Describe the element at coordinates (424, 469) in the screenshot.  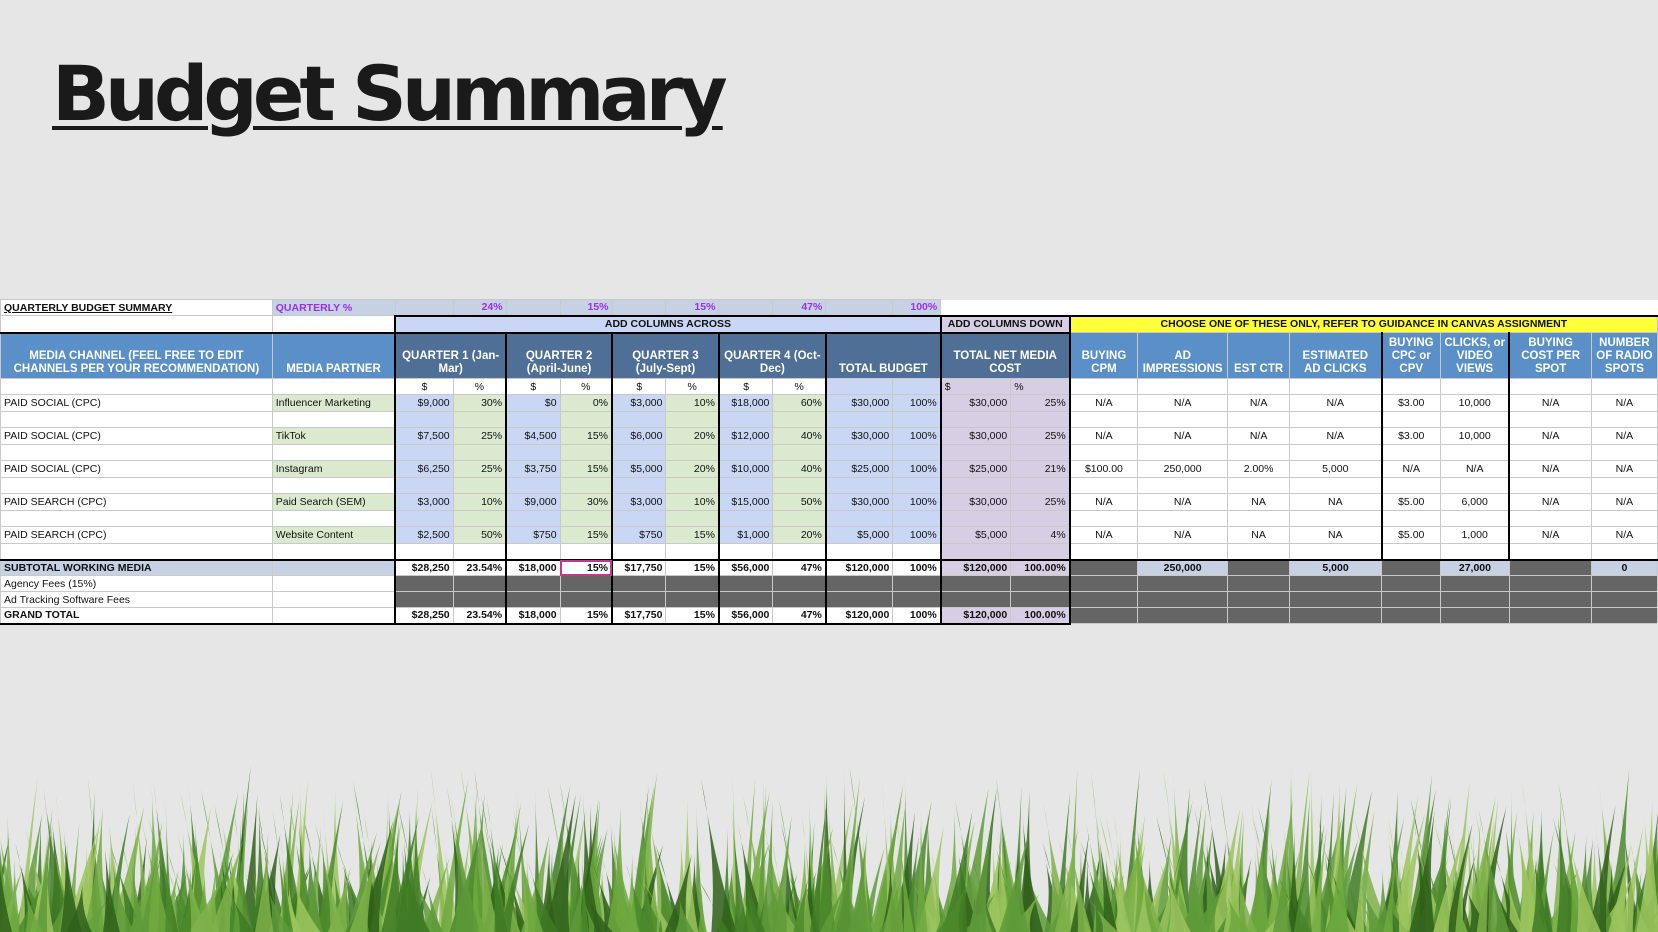
I see `value-cell: $6,250` at that location.